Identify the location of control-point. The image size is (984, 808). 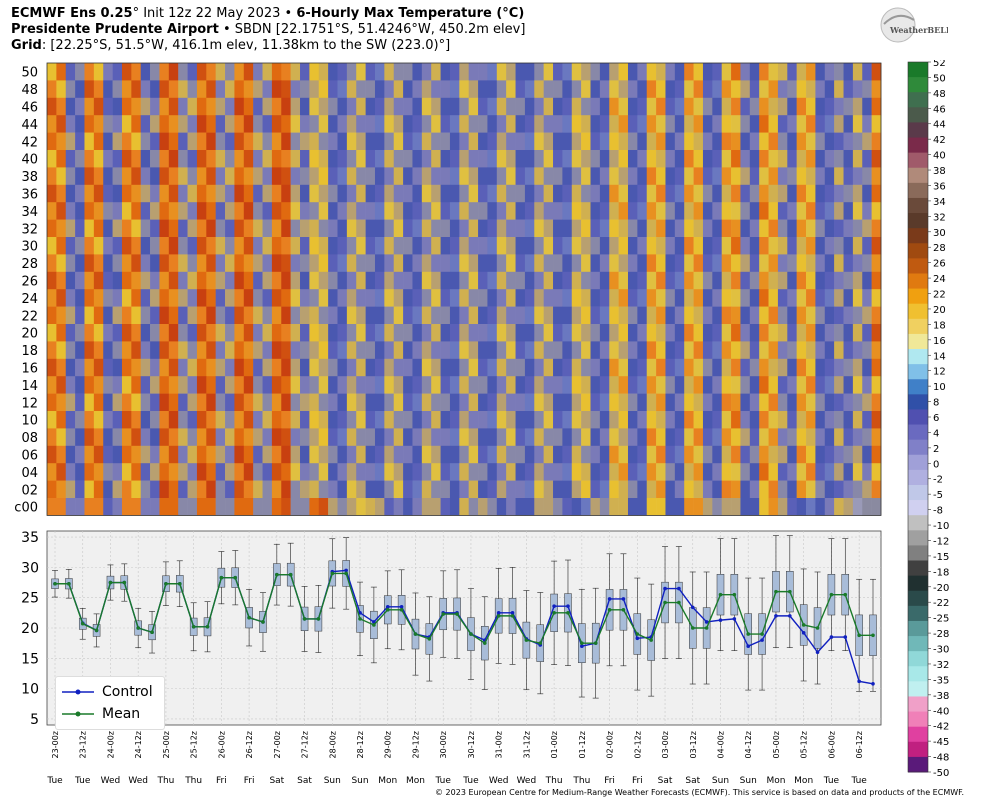
(748, 646).